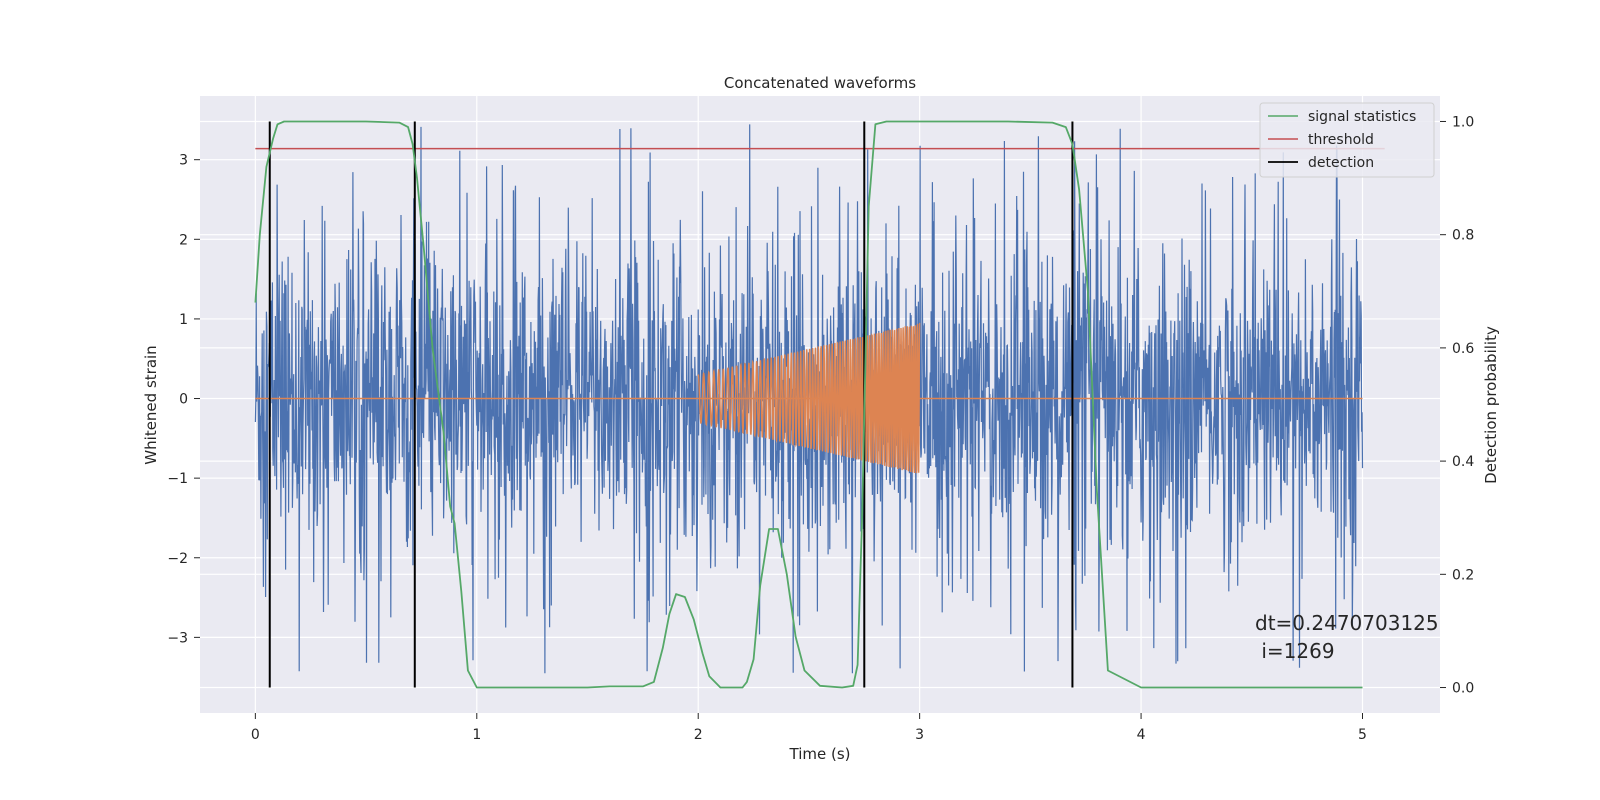  I want to click on x-tick-label: 2, so click(698, 735).